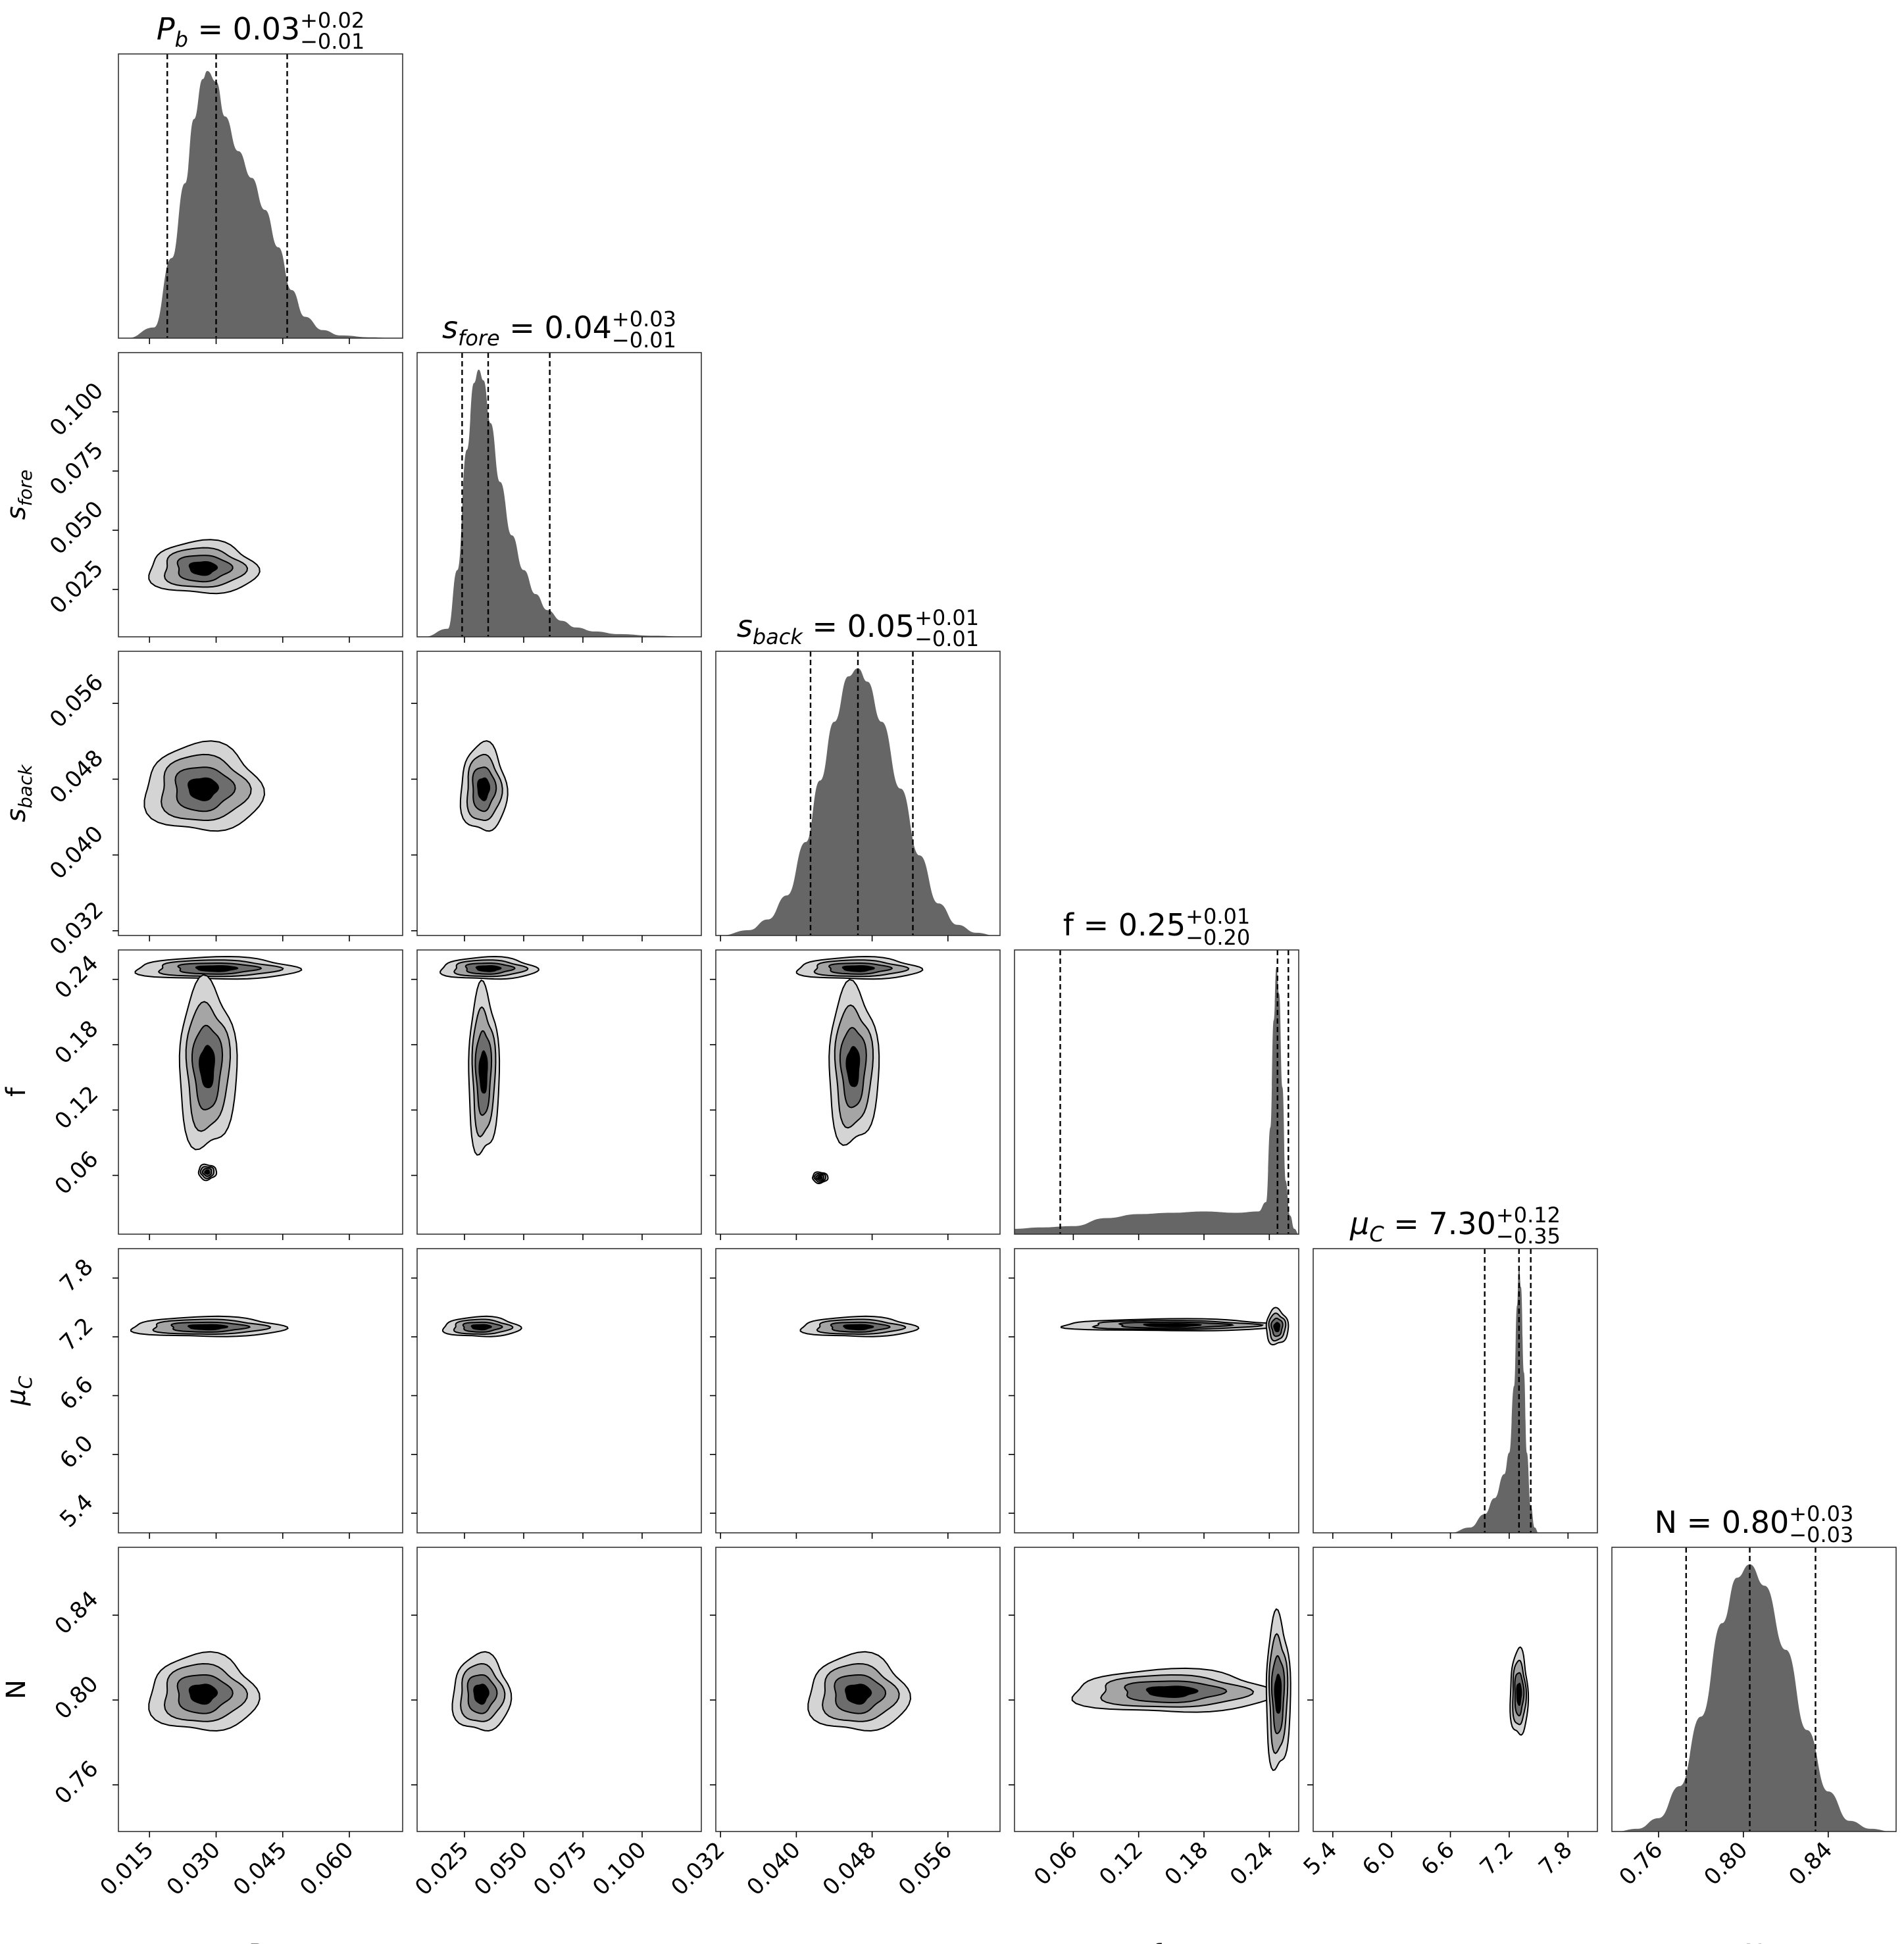 The height and width of the screenshot is (1944, 1904). What do you see at coordinates (77, 409) in the screenshot?
I see `y-tick-label: 0.100` at bounding box center [77, 409].